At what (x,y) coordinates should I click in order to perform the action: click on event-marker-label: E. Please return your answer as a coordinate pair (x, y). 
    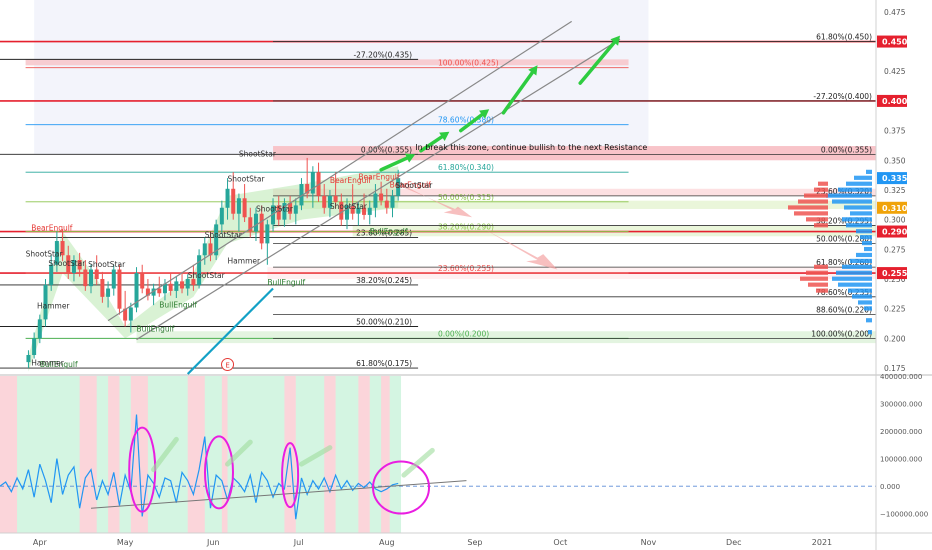
    Looking at the image, I should click on (227, 366).